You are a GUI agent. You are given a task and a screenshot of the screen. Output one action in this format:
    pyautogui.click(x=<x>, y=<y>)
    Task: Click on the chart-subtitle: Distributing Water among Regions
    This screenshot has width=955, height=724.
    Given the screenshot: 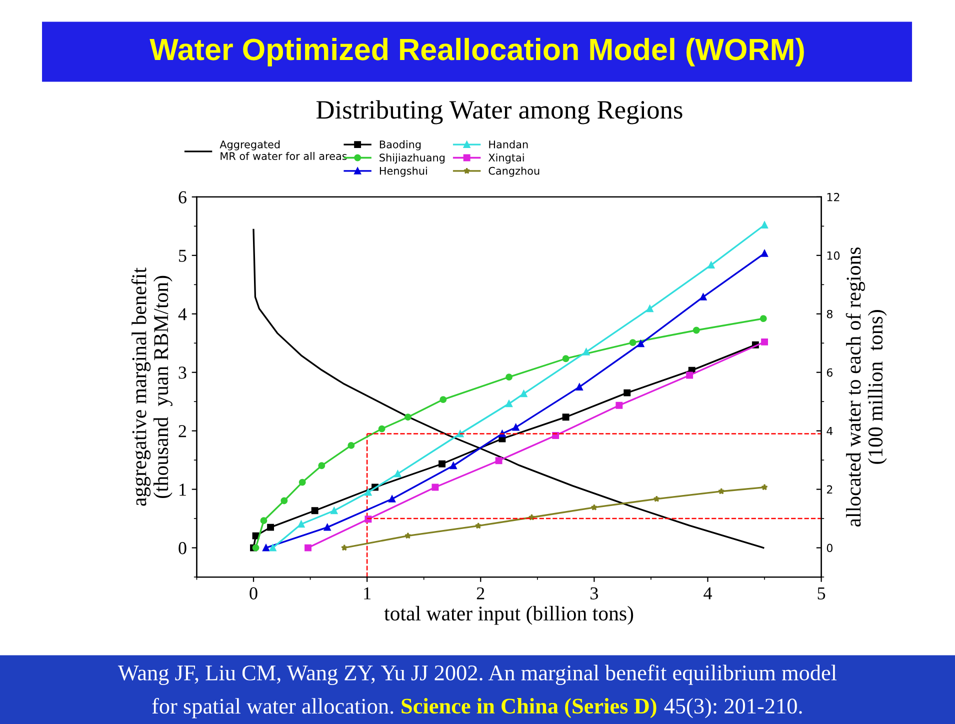 What is the action you would take?
    pyautogui.click(x=499, y=112)
    